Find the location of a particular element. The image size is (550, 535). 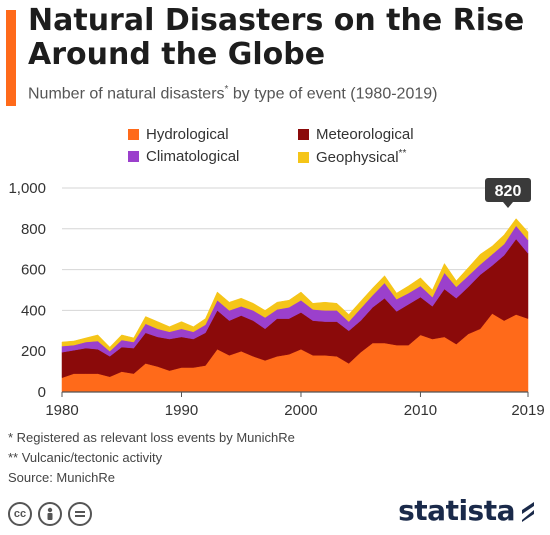

annotation-label: 820 is located at coordinates (508, 191).